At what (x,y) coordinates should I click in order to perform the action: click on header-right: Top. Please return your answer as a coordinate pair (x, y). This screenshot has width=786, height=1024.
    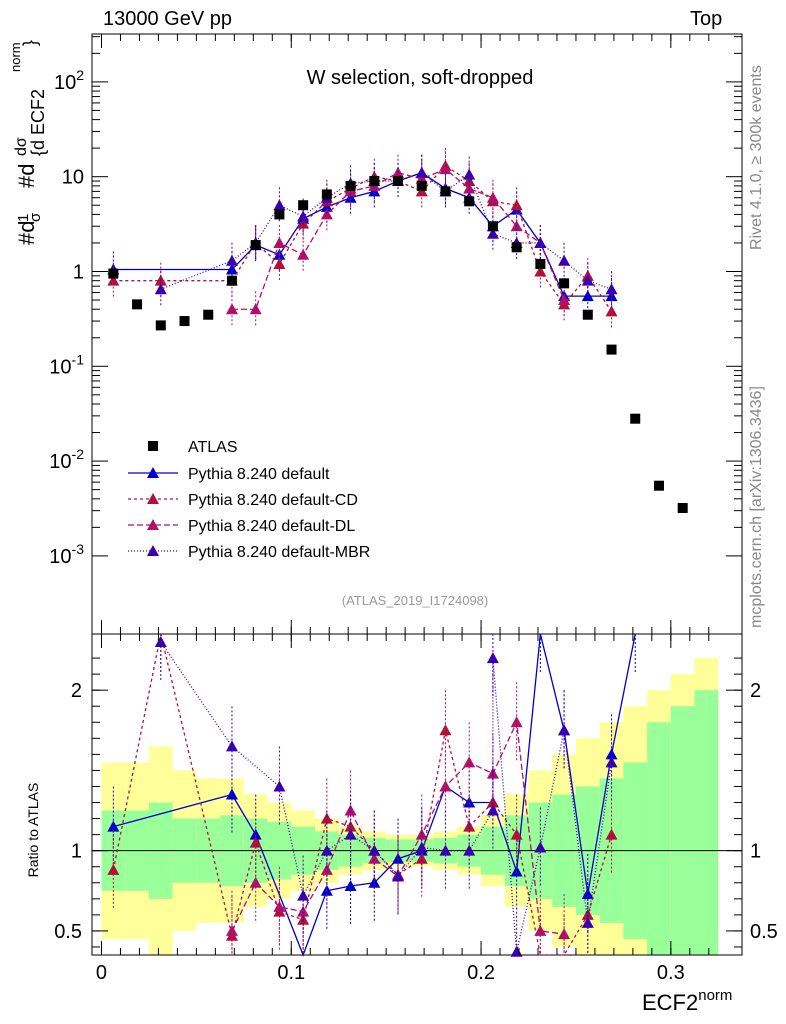
    Looking at the image, I should click on (706, 19).